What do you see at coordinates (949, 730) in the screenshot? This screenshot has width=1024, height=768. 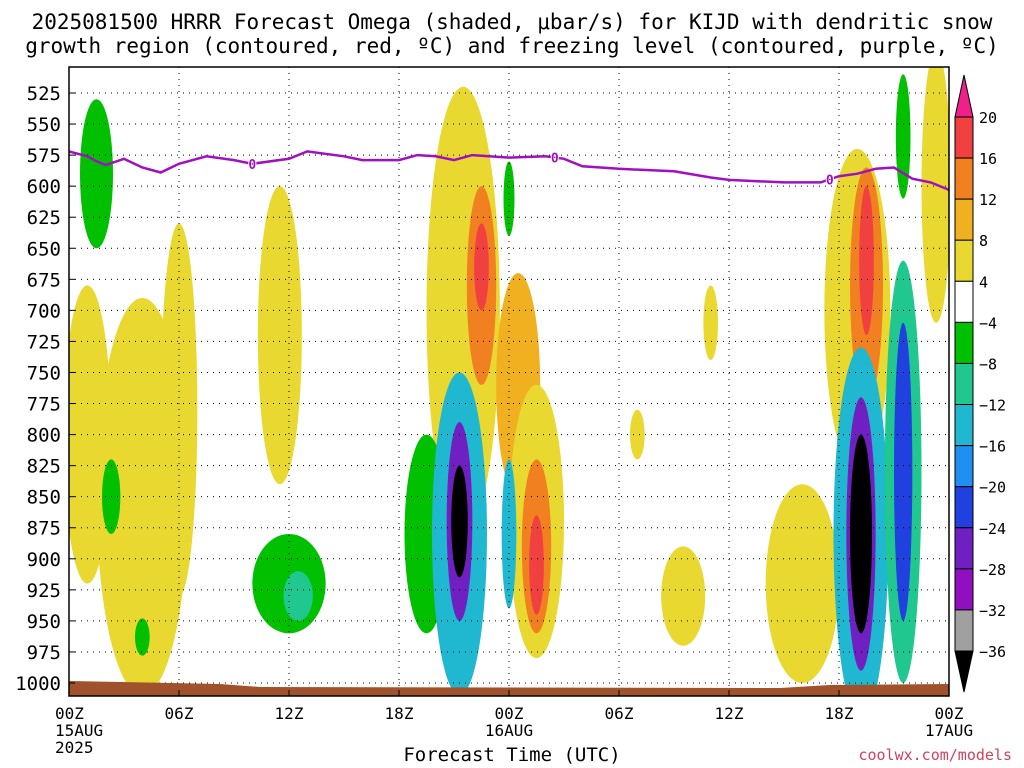 I see `x-tick-date-48: 17AUG` at bounding box center [949, 730].